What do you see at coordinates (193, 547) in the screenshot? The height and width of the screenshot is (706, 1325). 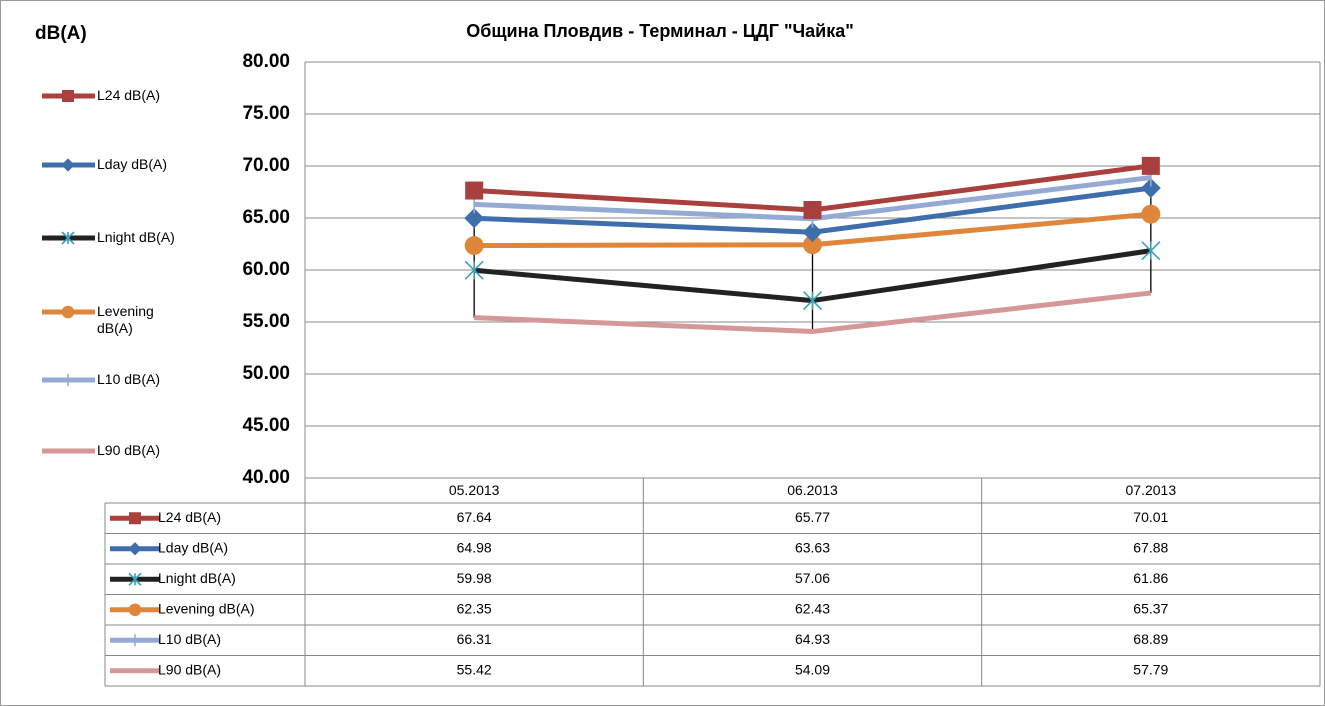 I see `table-row-label: Lday dB(A)` at bounding box center [193, 547].